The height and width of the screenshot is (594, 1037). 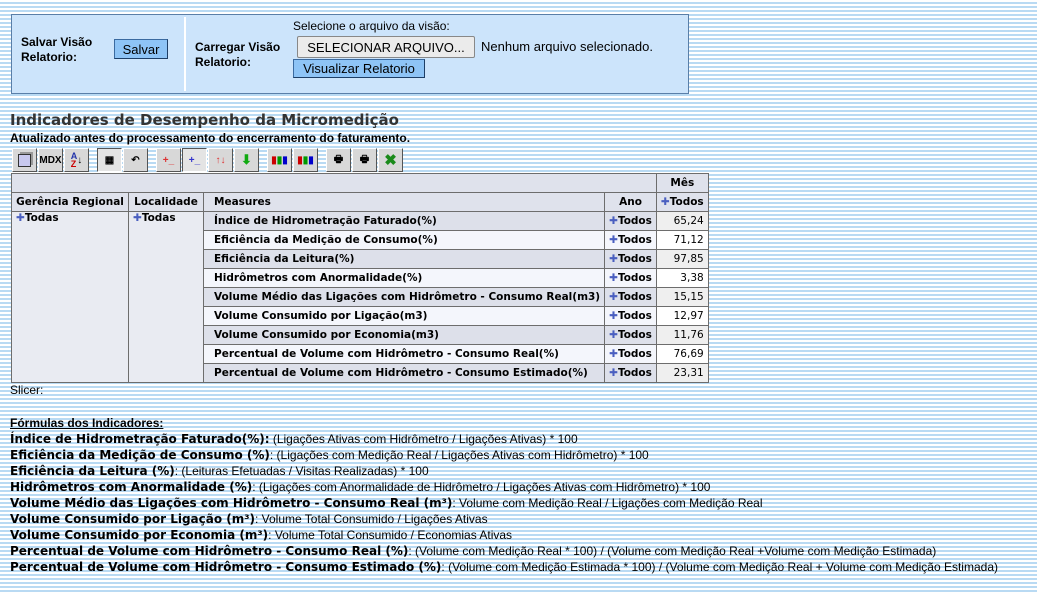 What do you see at coordinates (682, 316) in the screenshot?
I see `value-cell: 12,97` at bounding box center [682, 316].